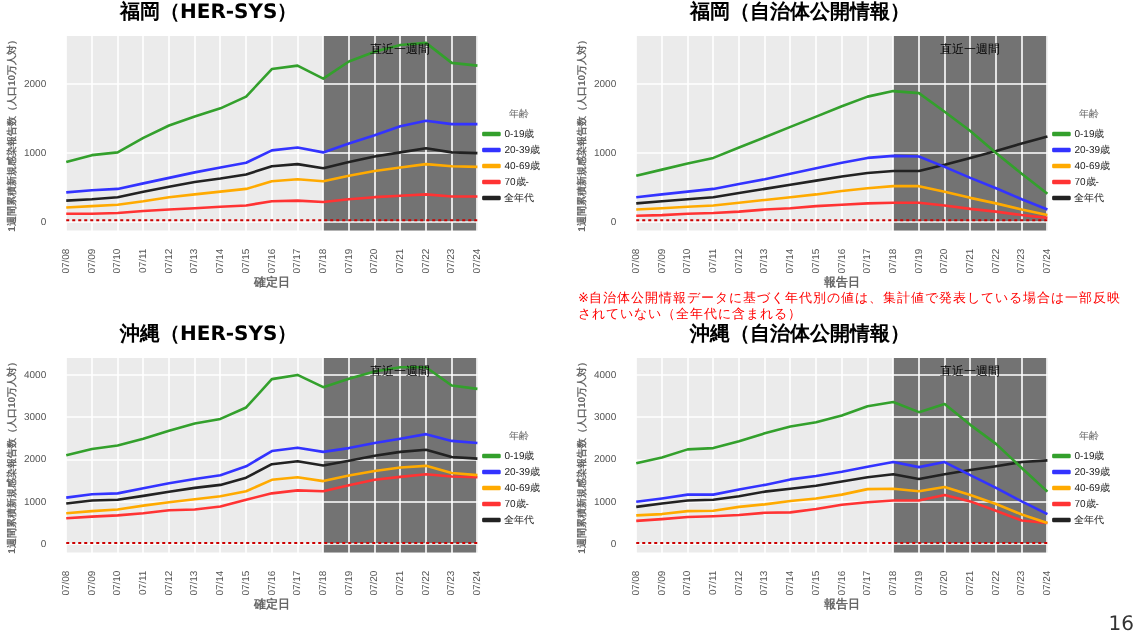  What do you see at coordinates (208, 13) in the screenshot?
I see `chart-title: 福岡（HER-SYS）` at bounding box center [208, 13].